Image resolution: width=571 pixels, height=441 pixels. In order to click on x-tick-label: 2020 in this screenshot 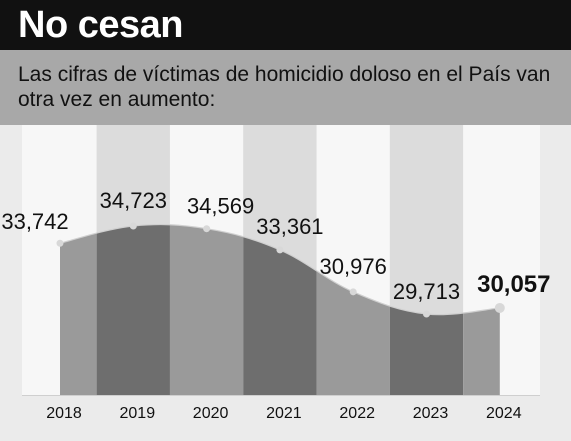, I will do `click(211, 413)`.